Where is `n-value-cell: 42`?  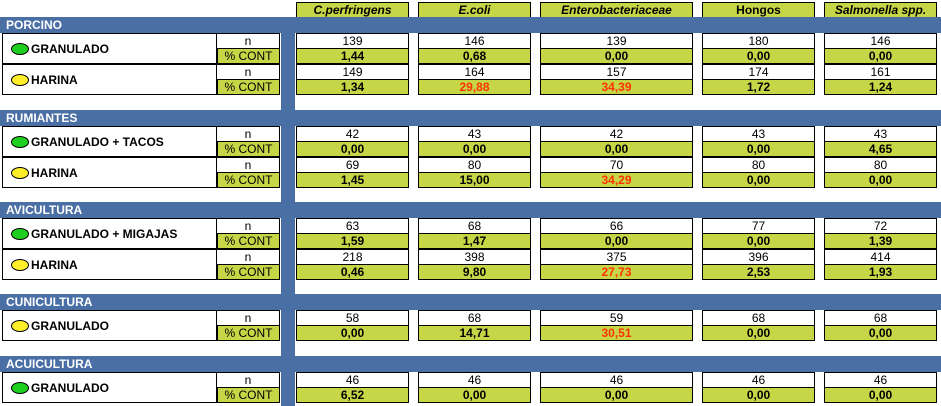 n-value-cell: 42 is located at coordinates (616, 134).